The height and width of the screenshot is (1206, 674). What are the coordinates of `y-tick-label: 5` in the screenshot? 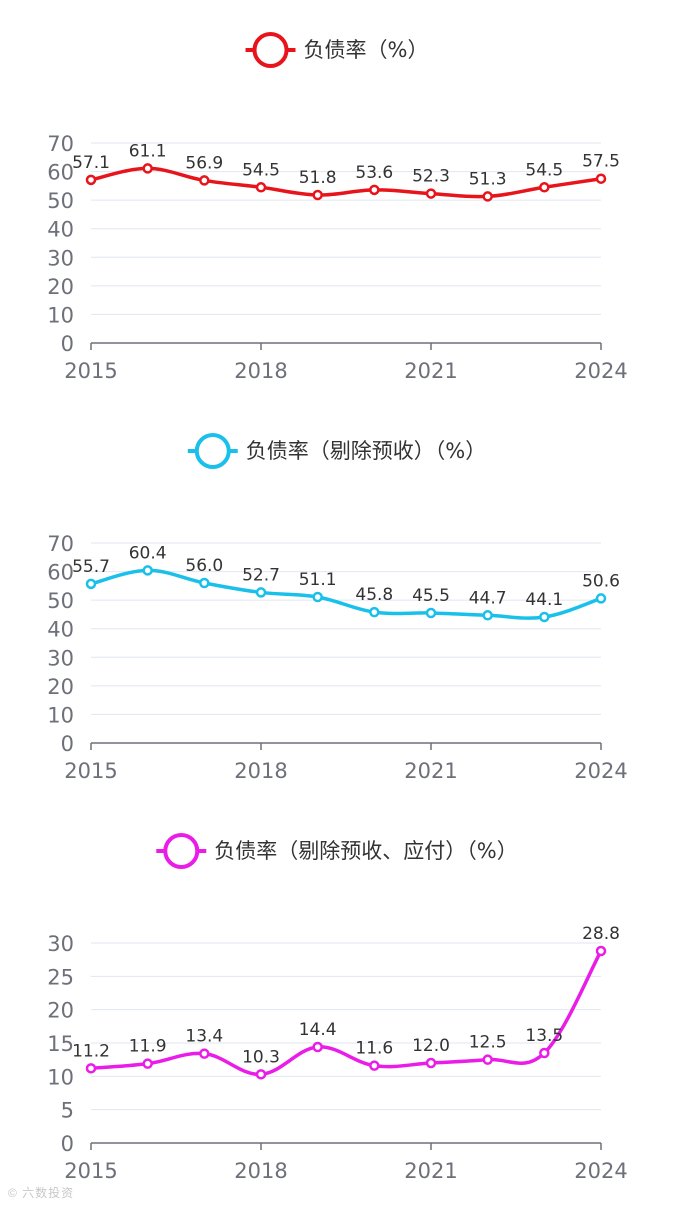 It's located at (67, 1111).